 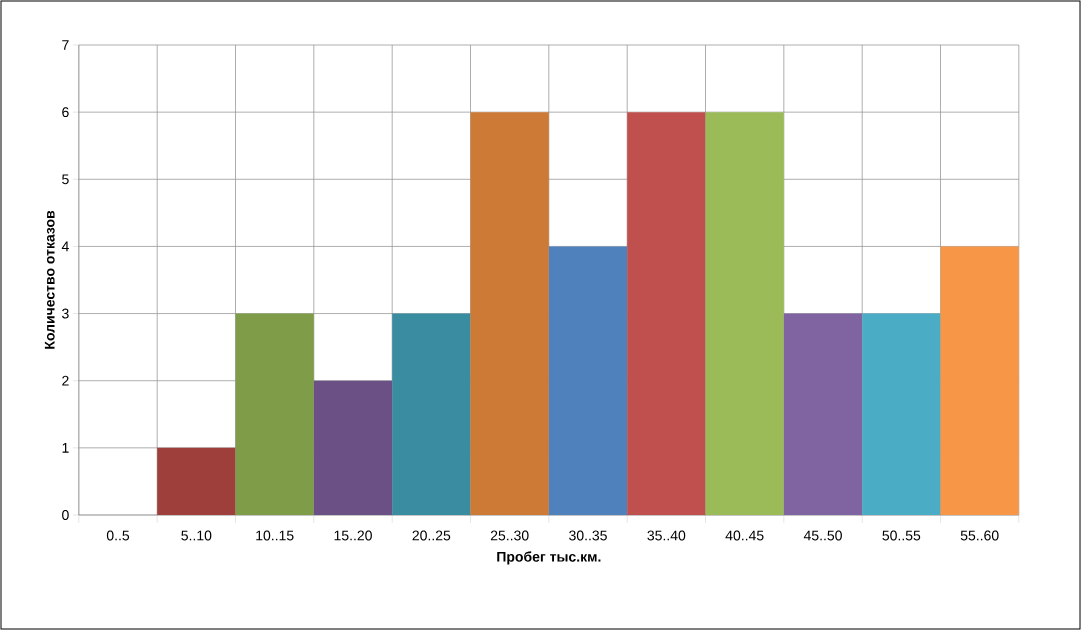 What do you see at coordinates (431, 535) in the screenshot?
I see `x-tick-label: 20..25` at bounding box center [431, 535].